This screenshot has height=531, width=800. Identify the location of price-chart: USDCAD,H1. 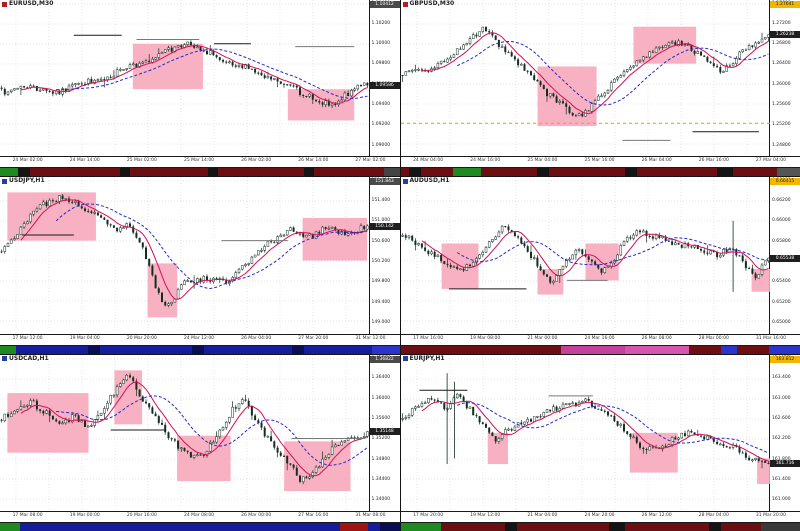
(185, 432).